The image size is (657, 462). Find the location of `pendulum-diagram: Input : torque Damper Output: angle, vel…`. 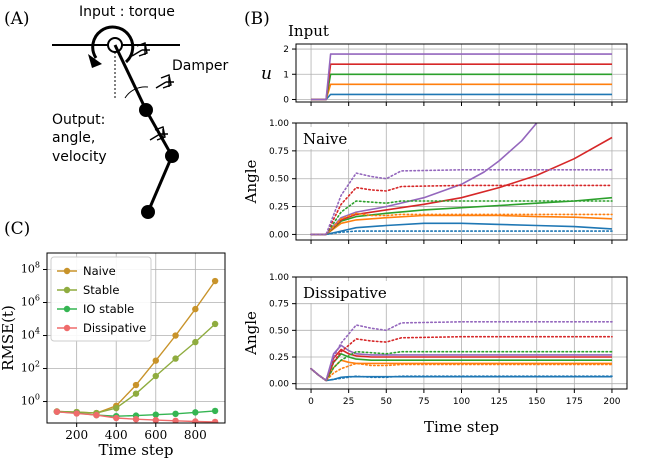

pendulum-diagram: Input : torque Damper Output: angle, vel… is located at coordinates (140, 111).